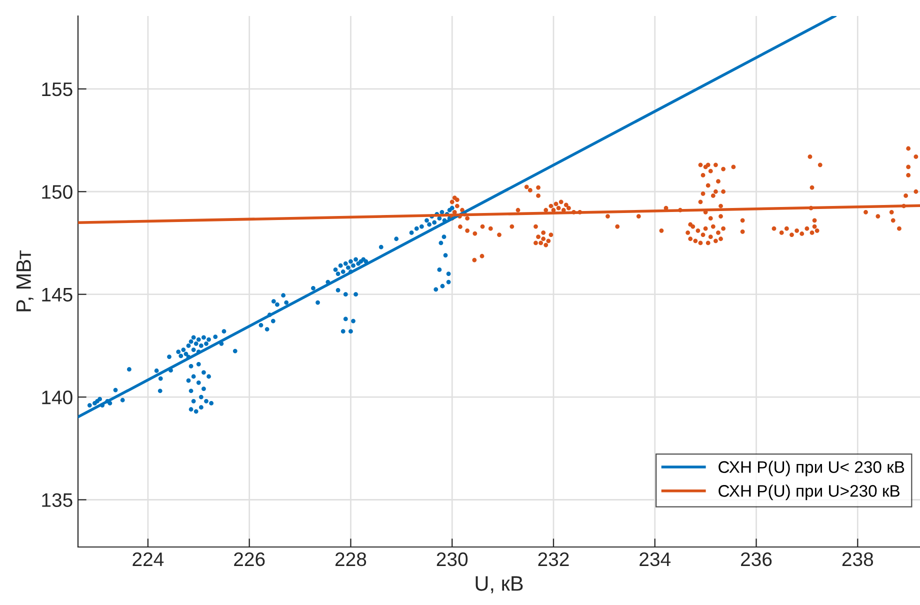  Describe the element at coordinates (57, 89) in the screenshot. I see `y-tick-label: 155` at that location.